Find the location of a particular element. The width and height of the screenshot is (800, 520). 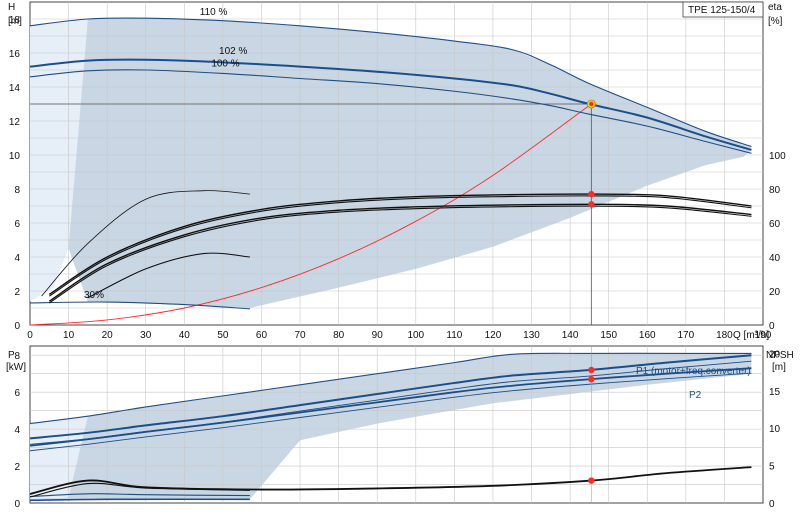

eta-tick-label: 20 is located at coordinates (775, 292).